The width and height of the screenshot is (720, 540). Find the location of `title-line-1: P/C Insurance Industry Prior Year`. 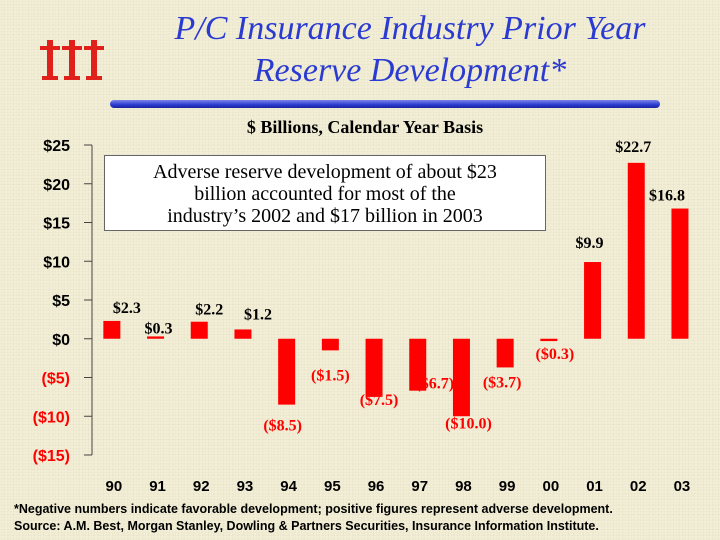

title-line-1: P/C Insurance Industry Prior Year is located at coordinates (410, 28).